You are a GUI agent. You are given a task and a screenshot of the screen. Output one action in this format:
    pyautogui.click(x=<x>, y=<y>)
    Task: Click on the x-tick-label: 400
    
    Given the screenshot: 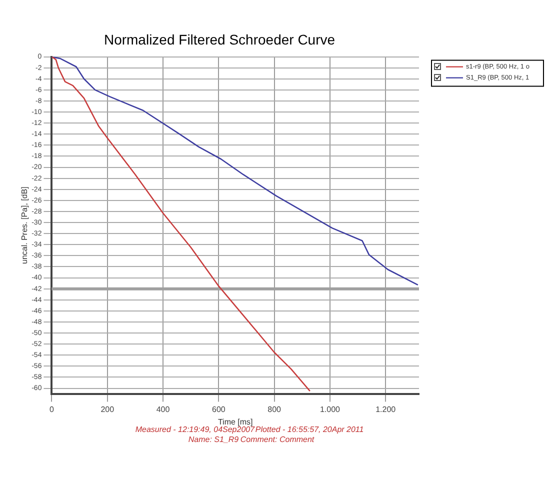 What is the action you would take?
    pyautogui.click(x=163, y=409)
    